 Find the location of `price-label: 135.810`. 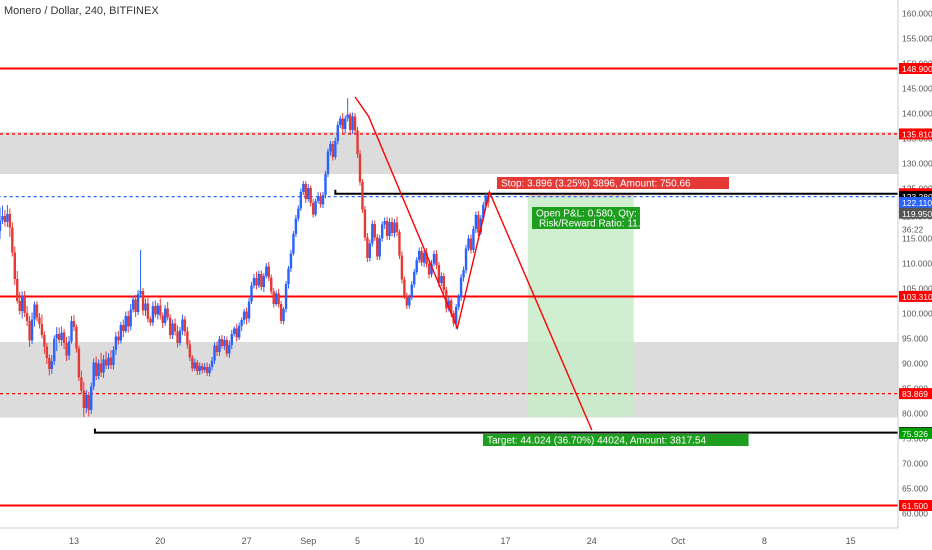

price-label: 135.810 is located at coordinates (917, 134).